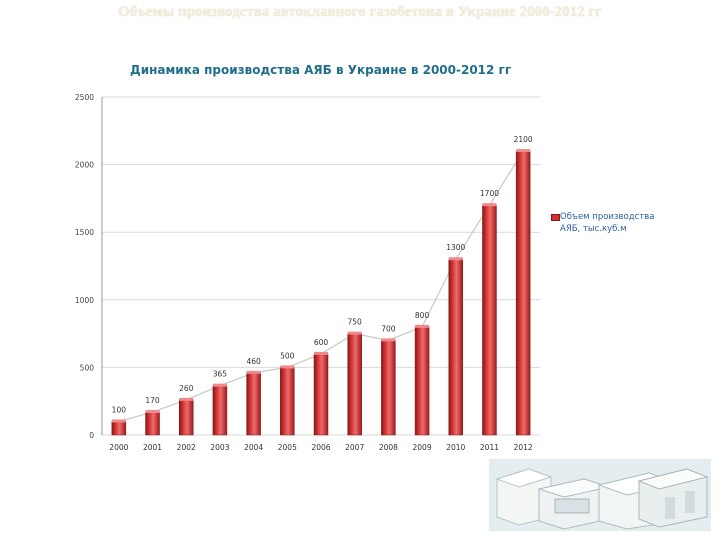 The image size is (720, 540). What do you see at coordinates (152, 447) in the screenshot?
I see `x-tick-label: 2001` at bounding box center [152, 447].